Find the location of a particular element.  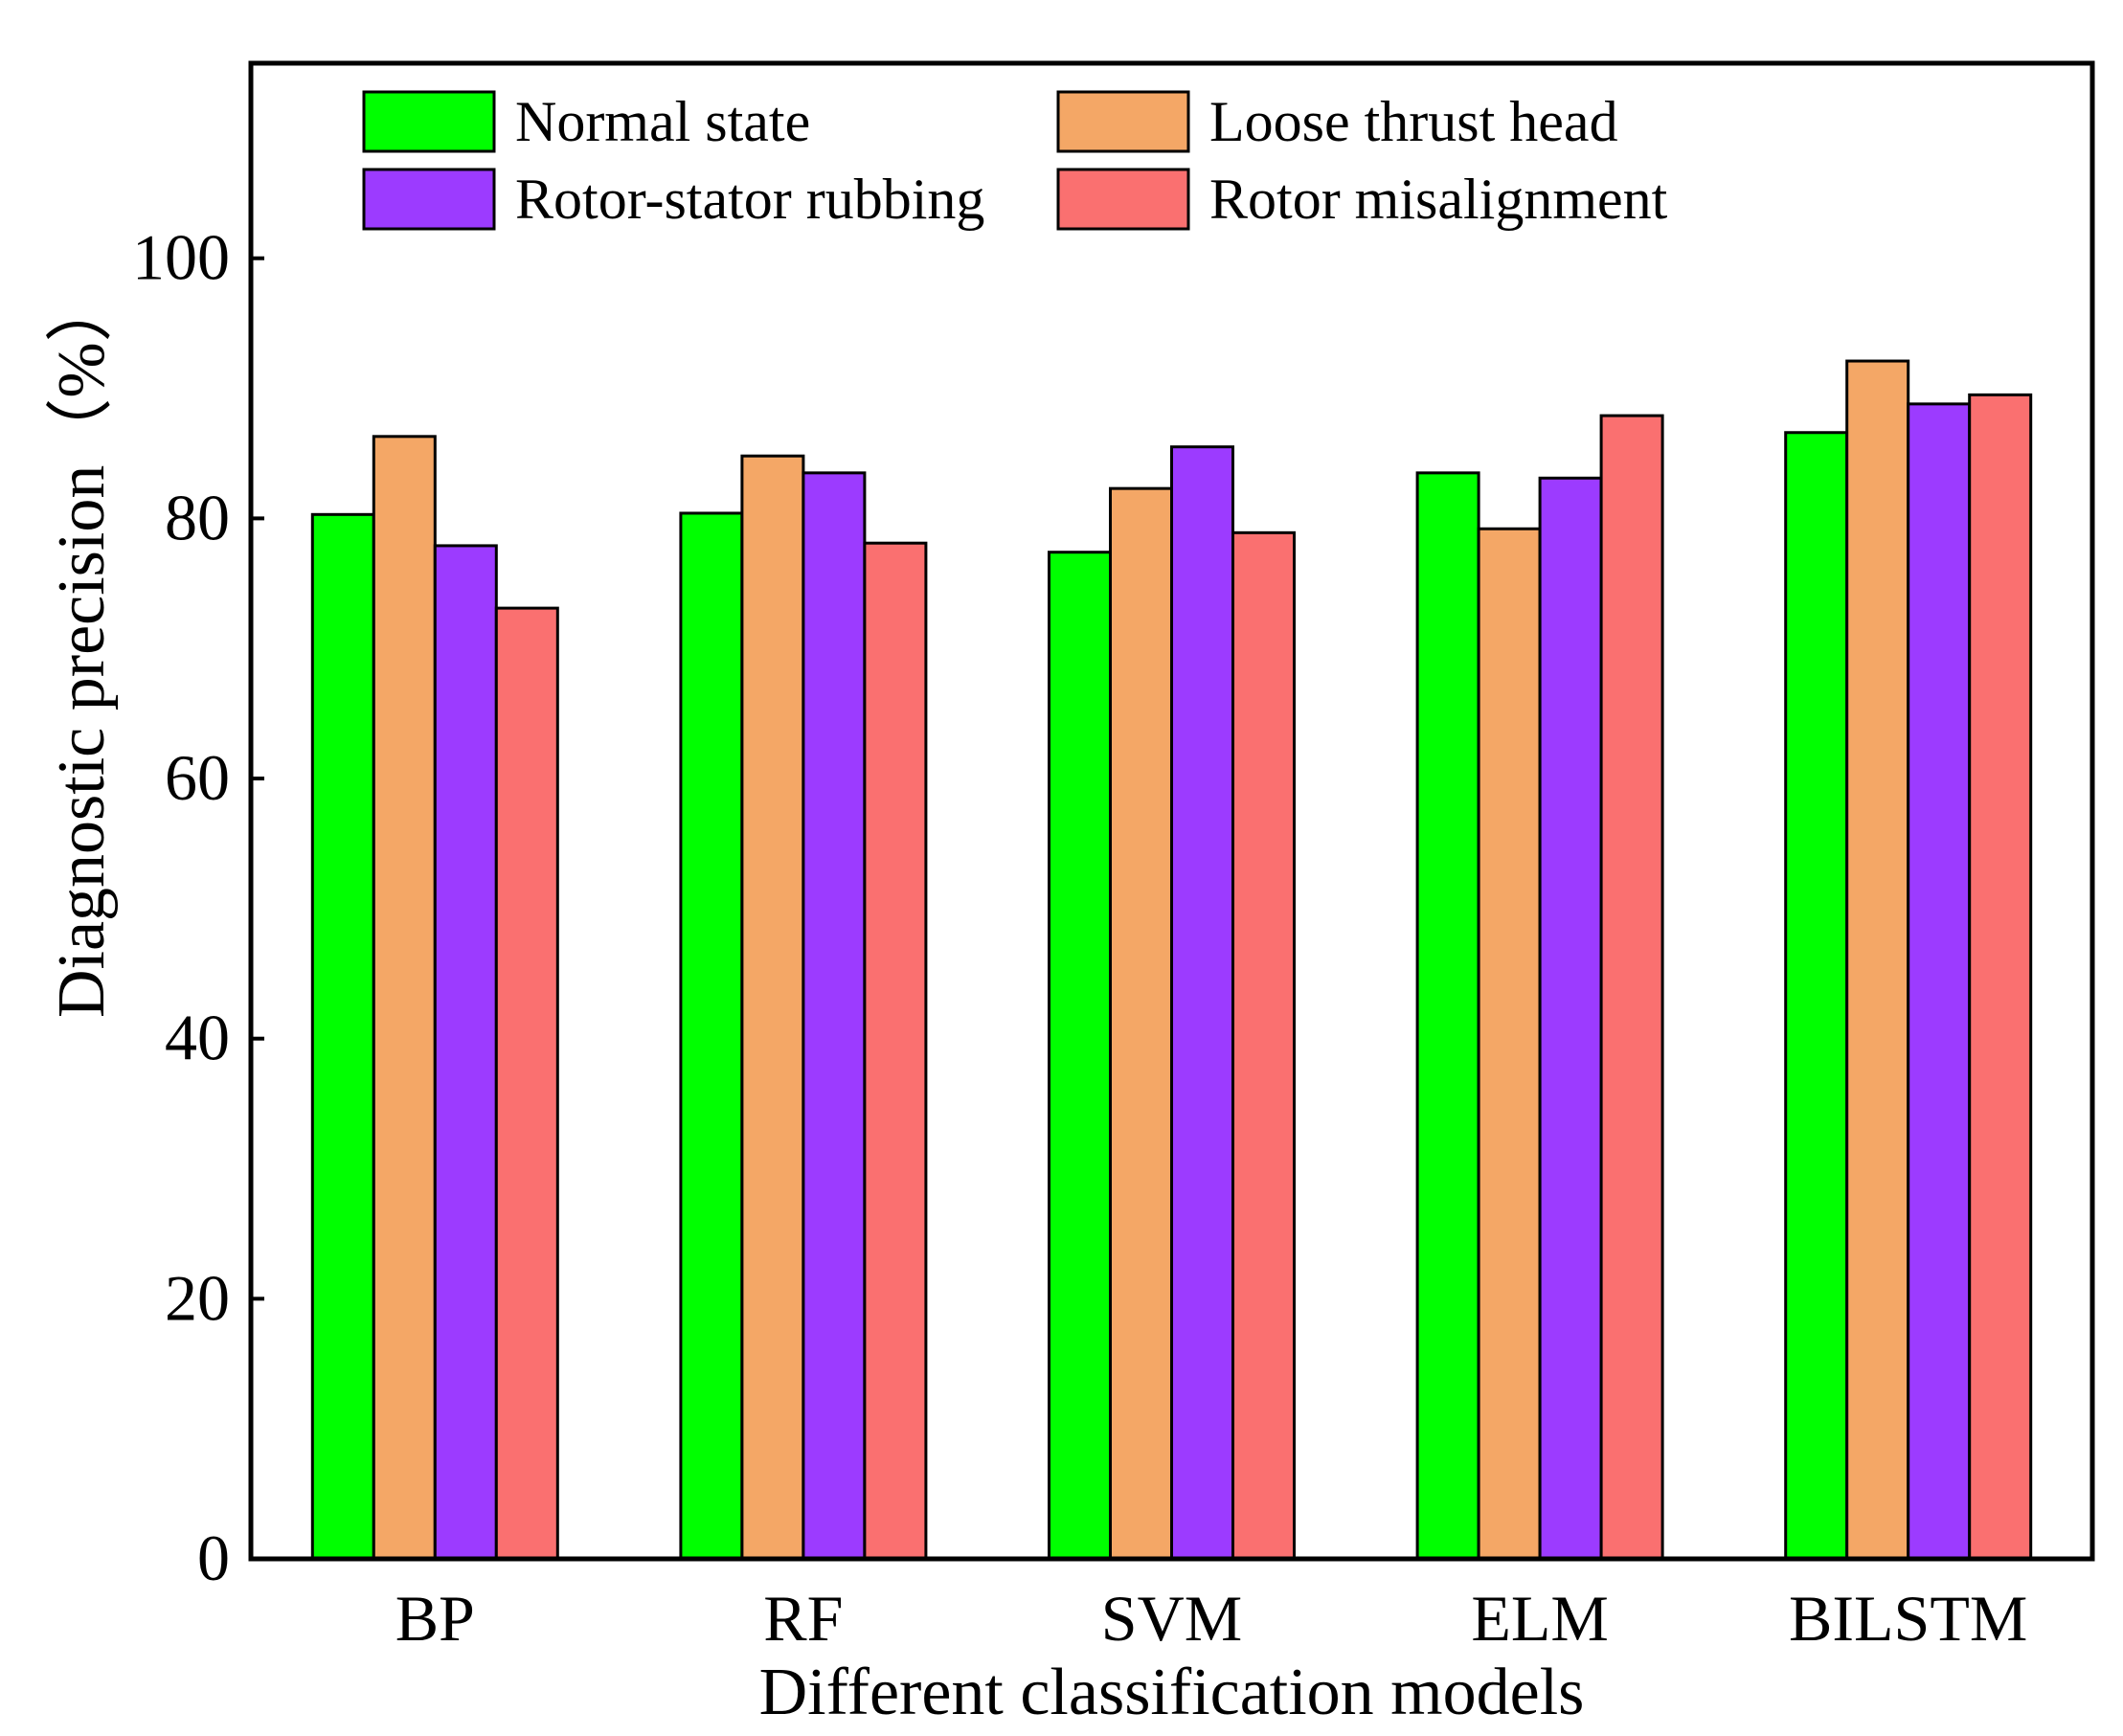

legend-label: Rotor-stator rubbing is located at coordinates (749, 200).